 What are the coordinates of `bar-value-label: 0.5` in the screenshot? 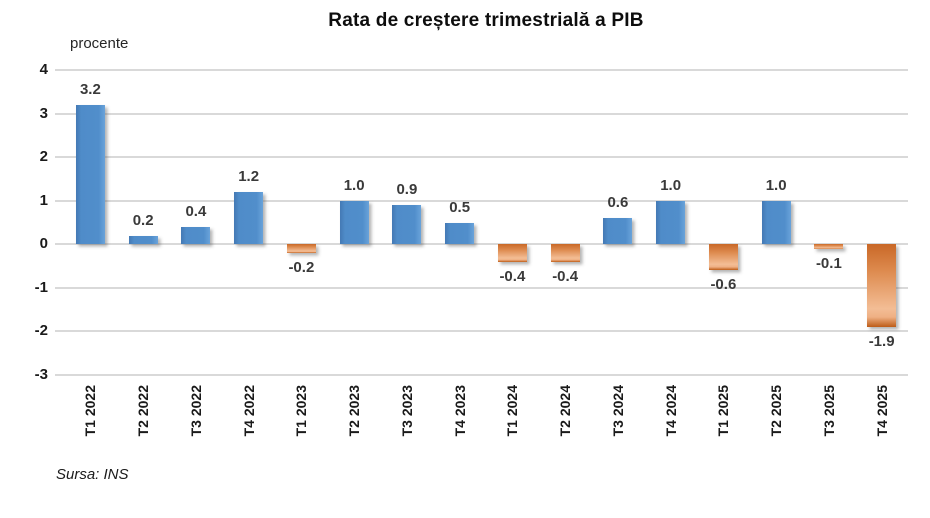 It's located at (460, 207).